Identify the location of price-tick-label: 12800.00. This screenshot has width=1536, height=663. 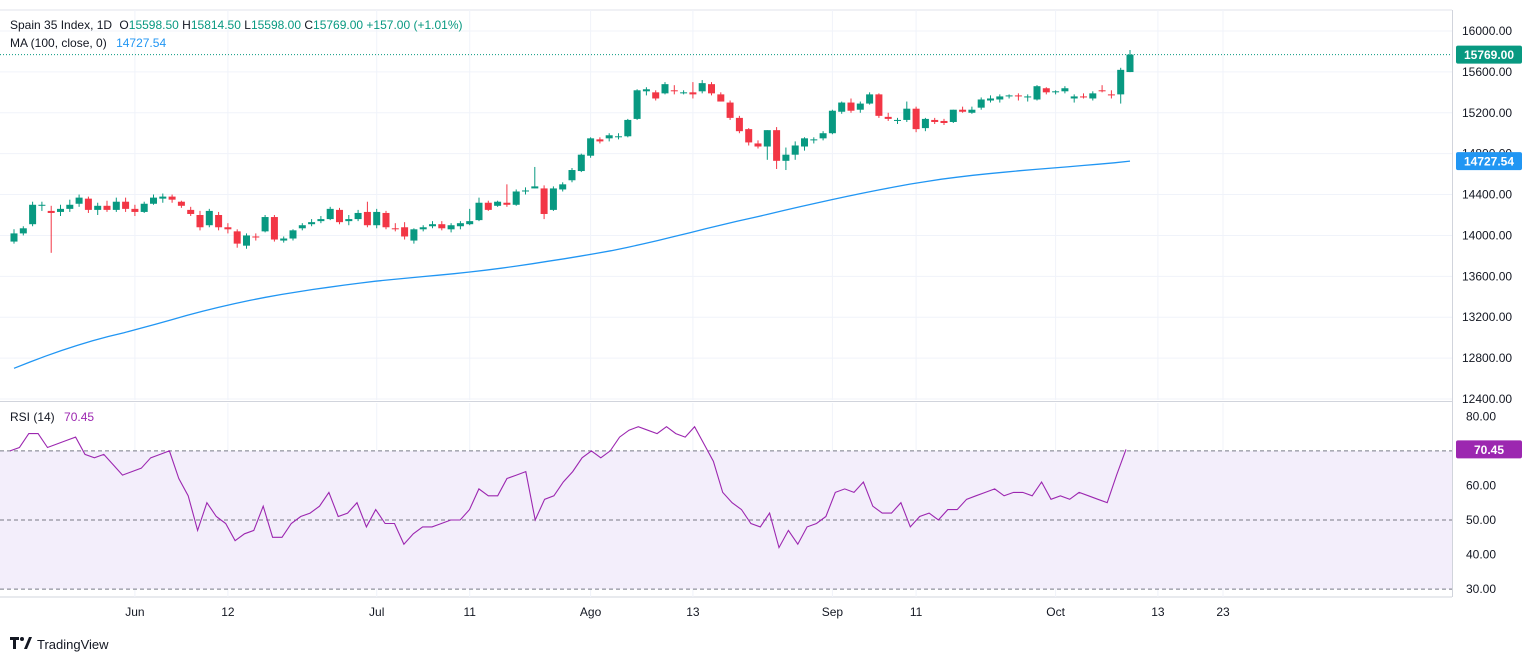
(1487, 358).